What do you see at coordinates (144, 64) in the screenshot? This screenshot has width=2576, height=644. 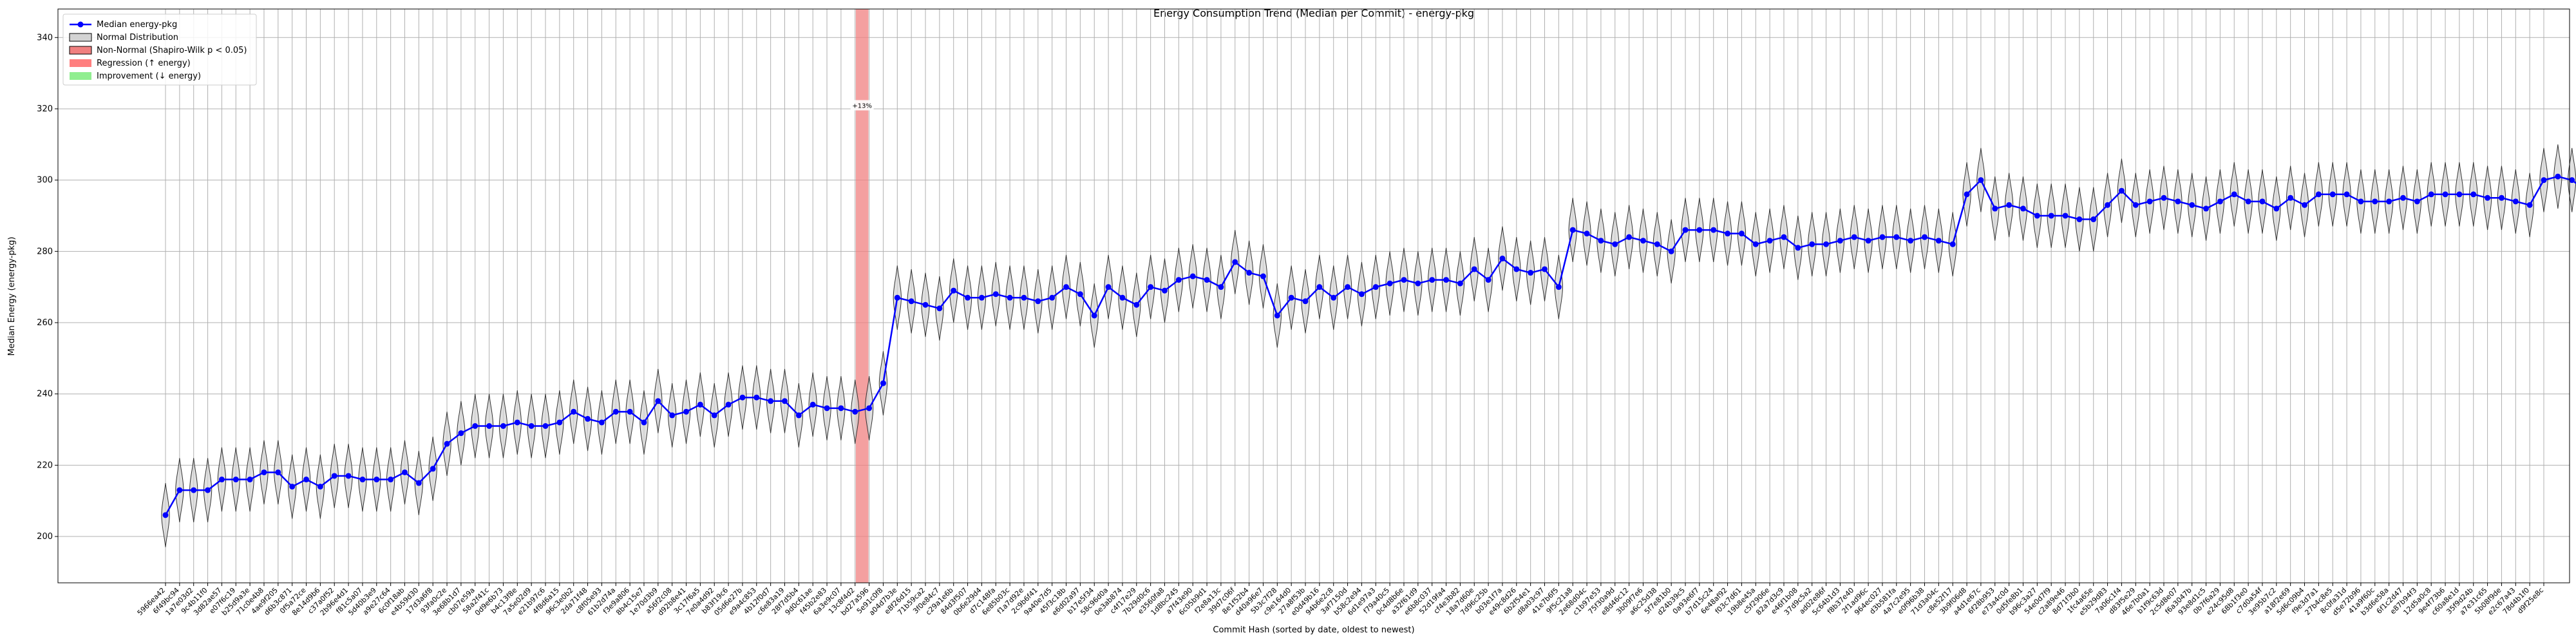 I see `legend-label: Regression (↑ energy)` at bounding box center [144, 64].